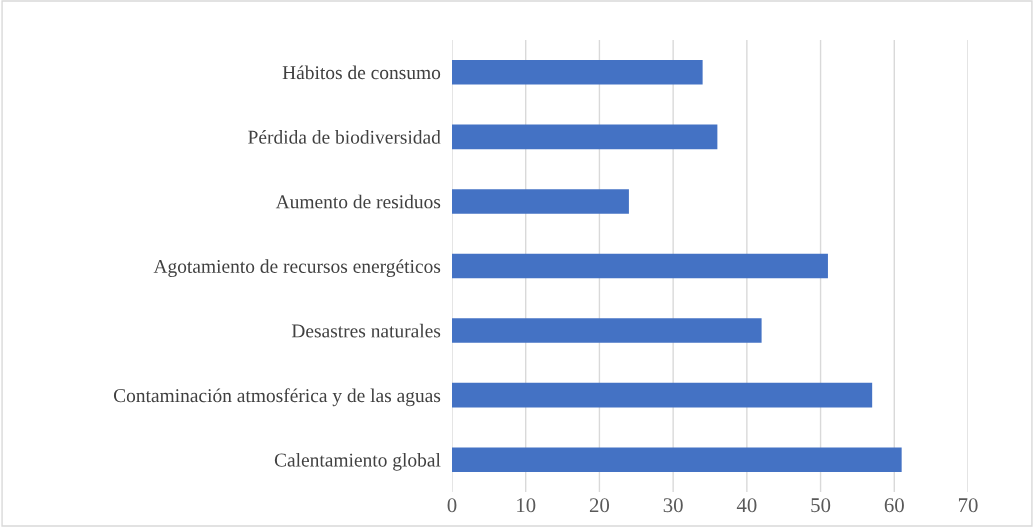 This screenshot has height=527, width=1034. Describe the element at coordinates (526, 505) in the screenshot. I see `x-tick-label: 10` at that location.